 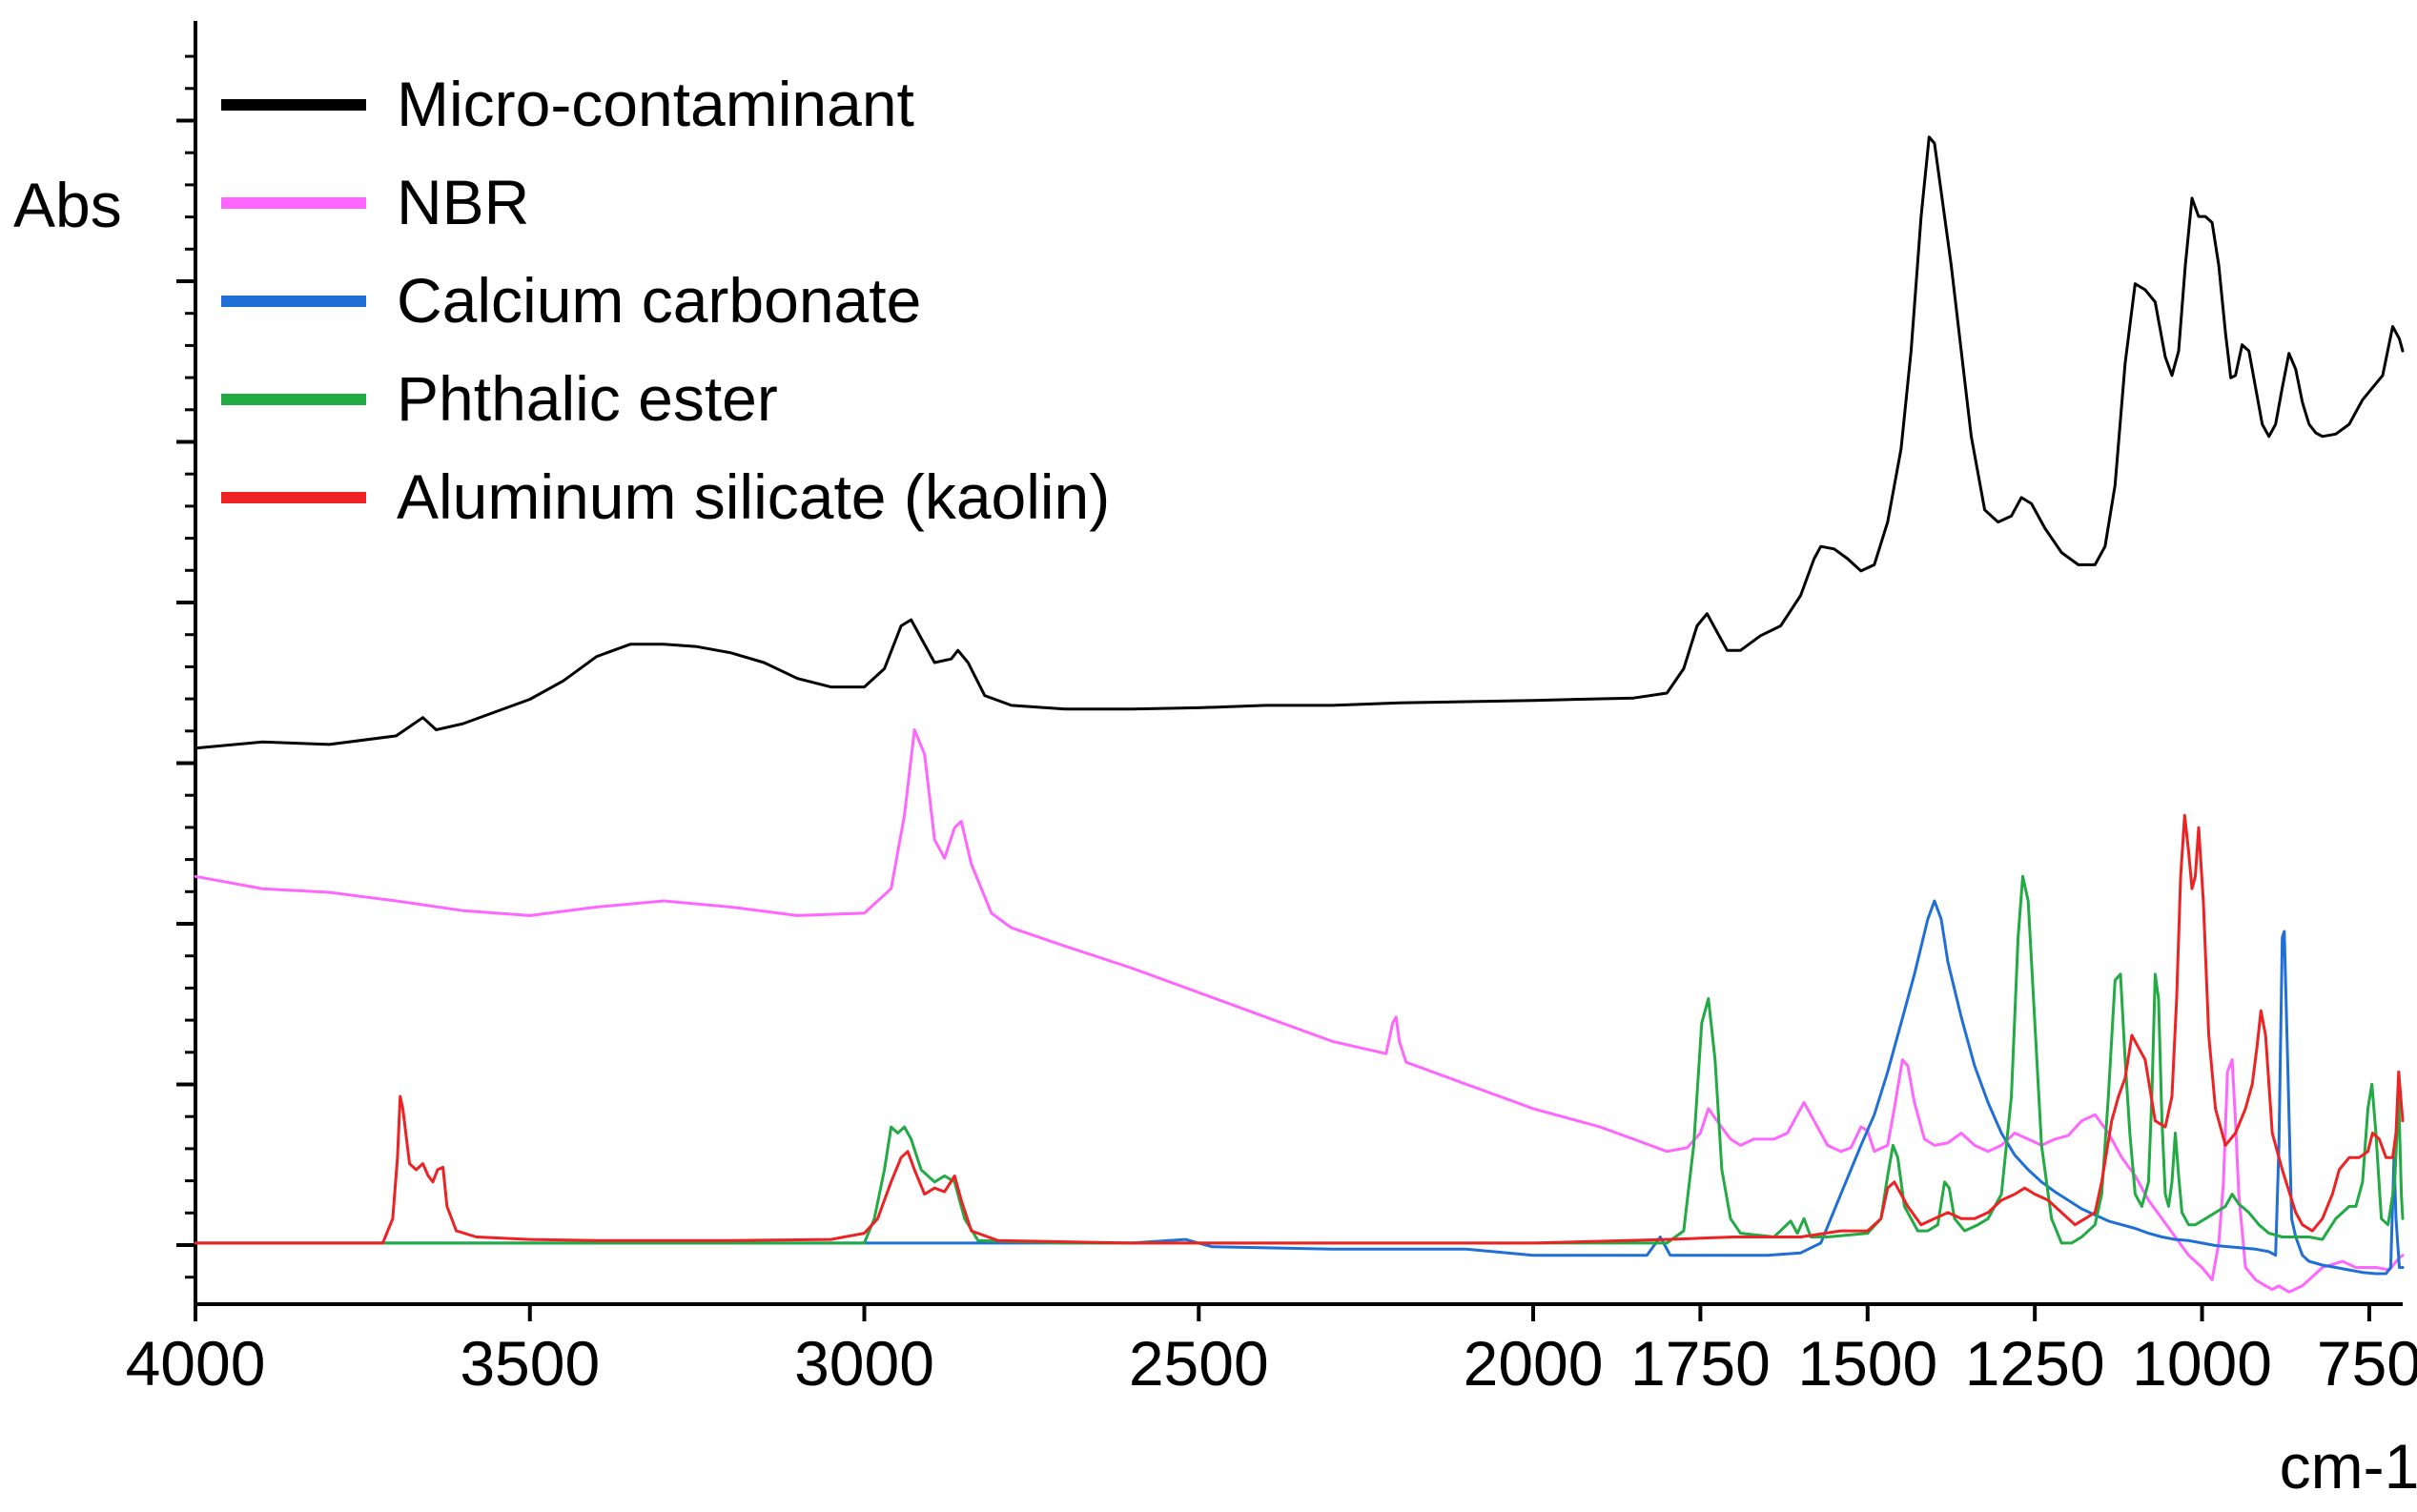 What do you see at coordinates (864, 1363) in the screenshot?
I see `x-tick-label: 3000` at bounding box center [864, 1363].